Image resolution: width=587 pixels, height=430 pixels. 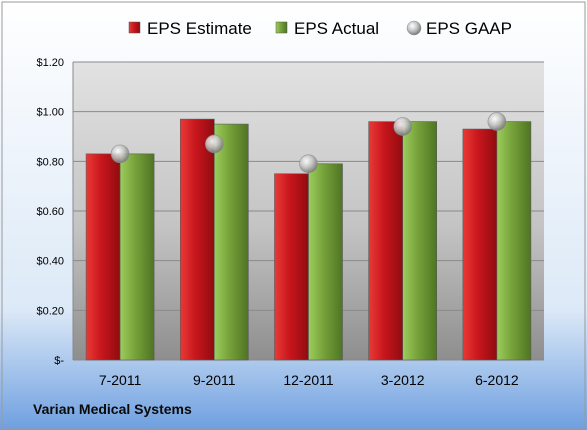 What do you see at coordinates (50, 162) in the screenshot?
I see `y-tick-label: $0.80` at bounding box center [50, 162].